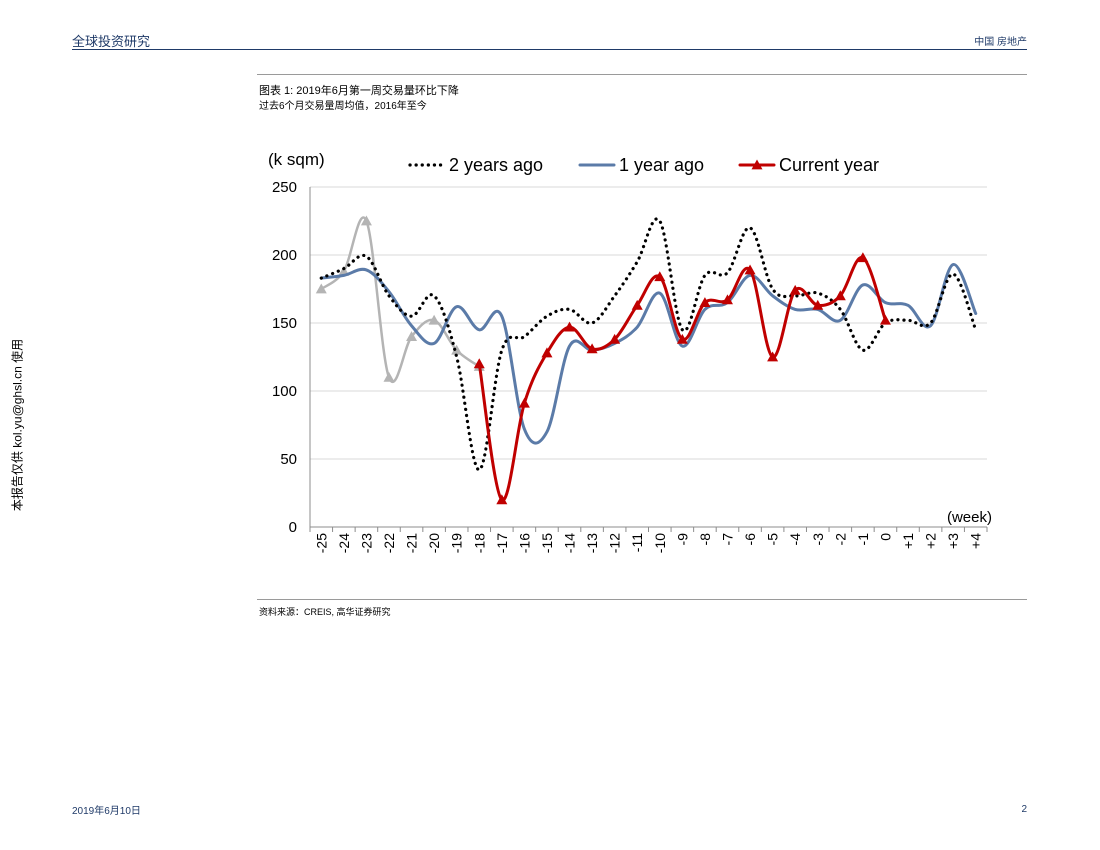 This screenshot has width=1100, height=850. I want to click on x-tick-label: -19, so click(457, 543).